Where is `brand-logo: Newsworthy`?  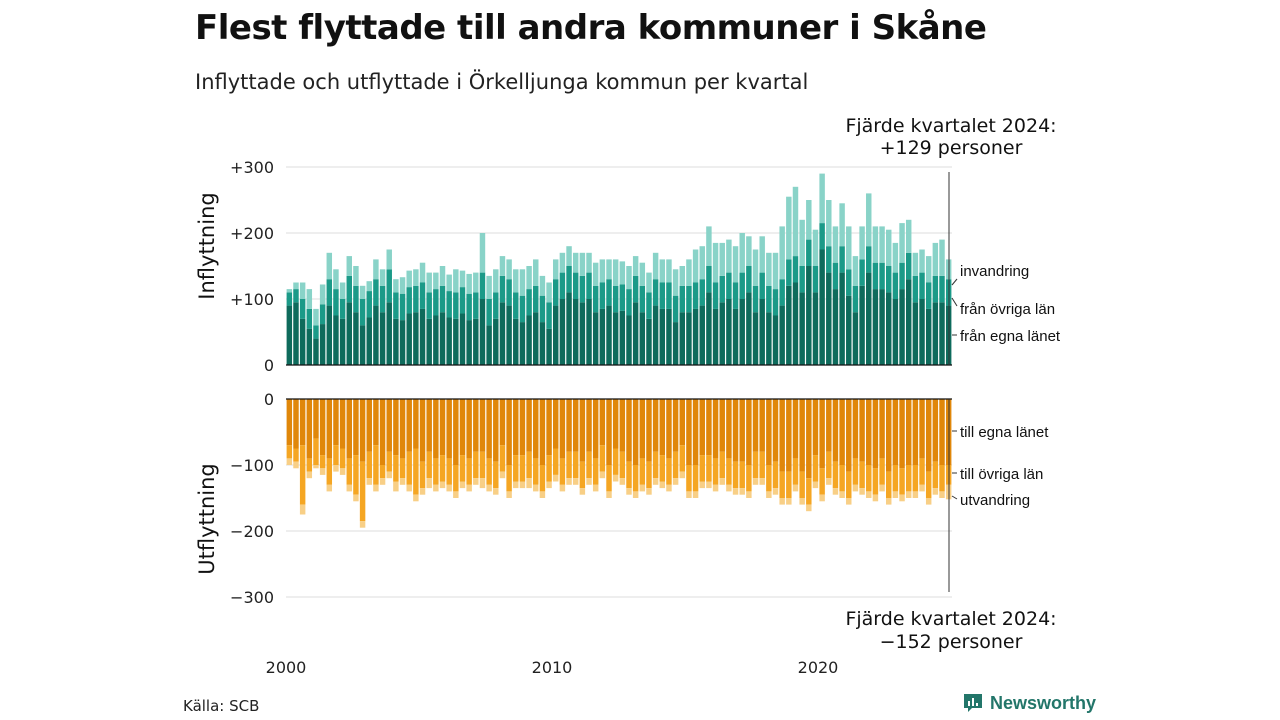 brand-logo: Newsworthy is located at coordinates (1029, 703).